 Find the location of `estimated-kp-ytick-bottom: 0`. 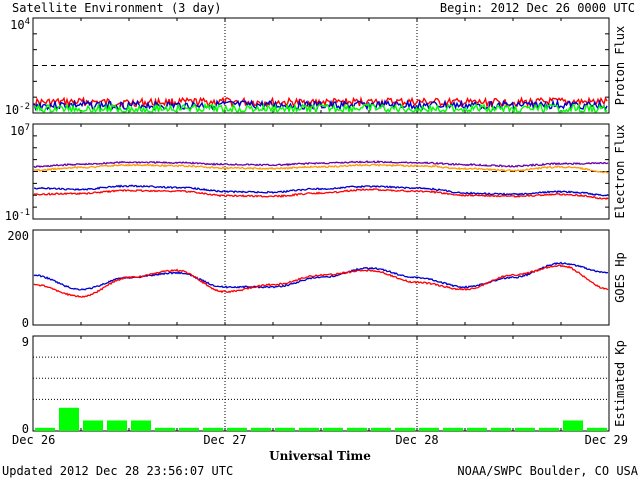

estimated-kp-ytick-bottom: 0 is located at coordinates (25, 429).